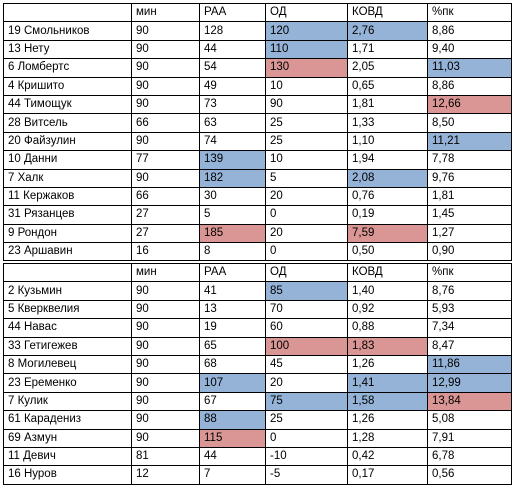 The height and width of the screenshot is (485, 514). What do you see at coordinates (387, 328) in the screenshot?
I see `stat-cell: 0,88` at bounding box center [387, 328].